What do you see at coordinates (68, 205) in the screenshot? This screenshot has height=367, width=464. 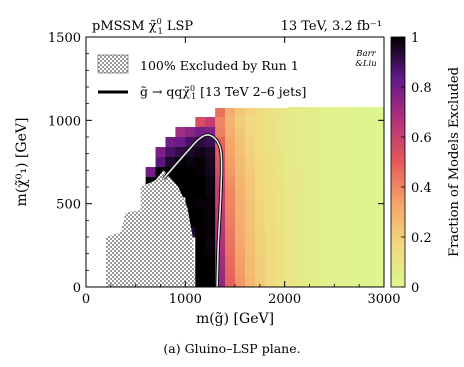 I see `y-tick-label: 500` at bounding box center [68, 205].